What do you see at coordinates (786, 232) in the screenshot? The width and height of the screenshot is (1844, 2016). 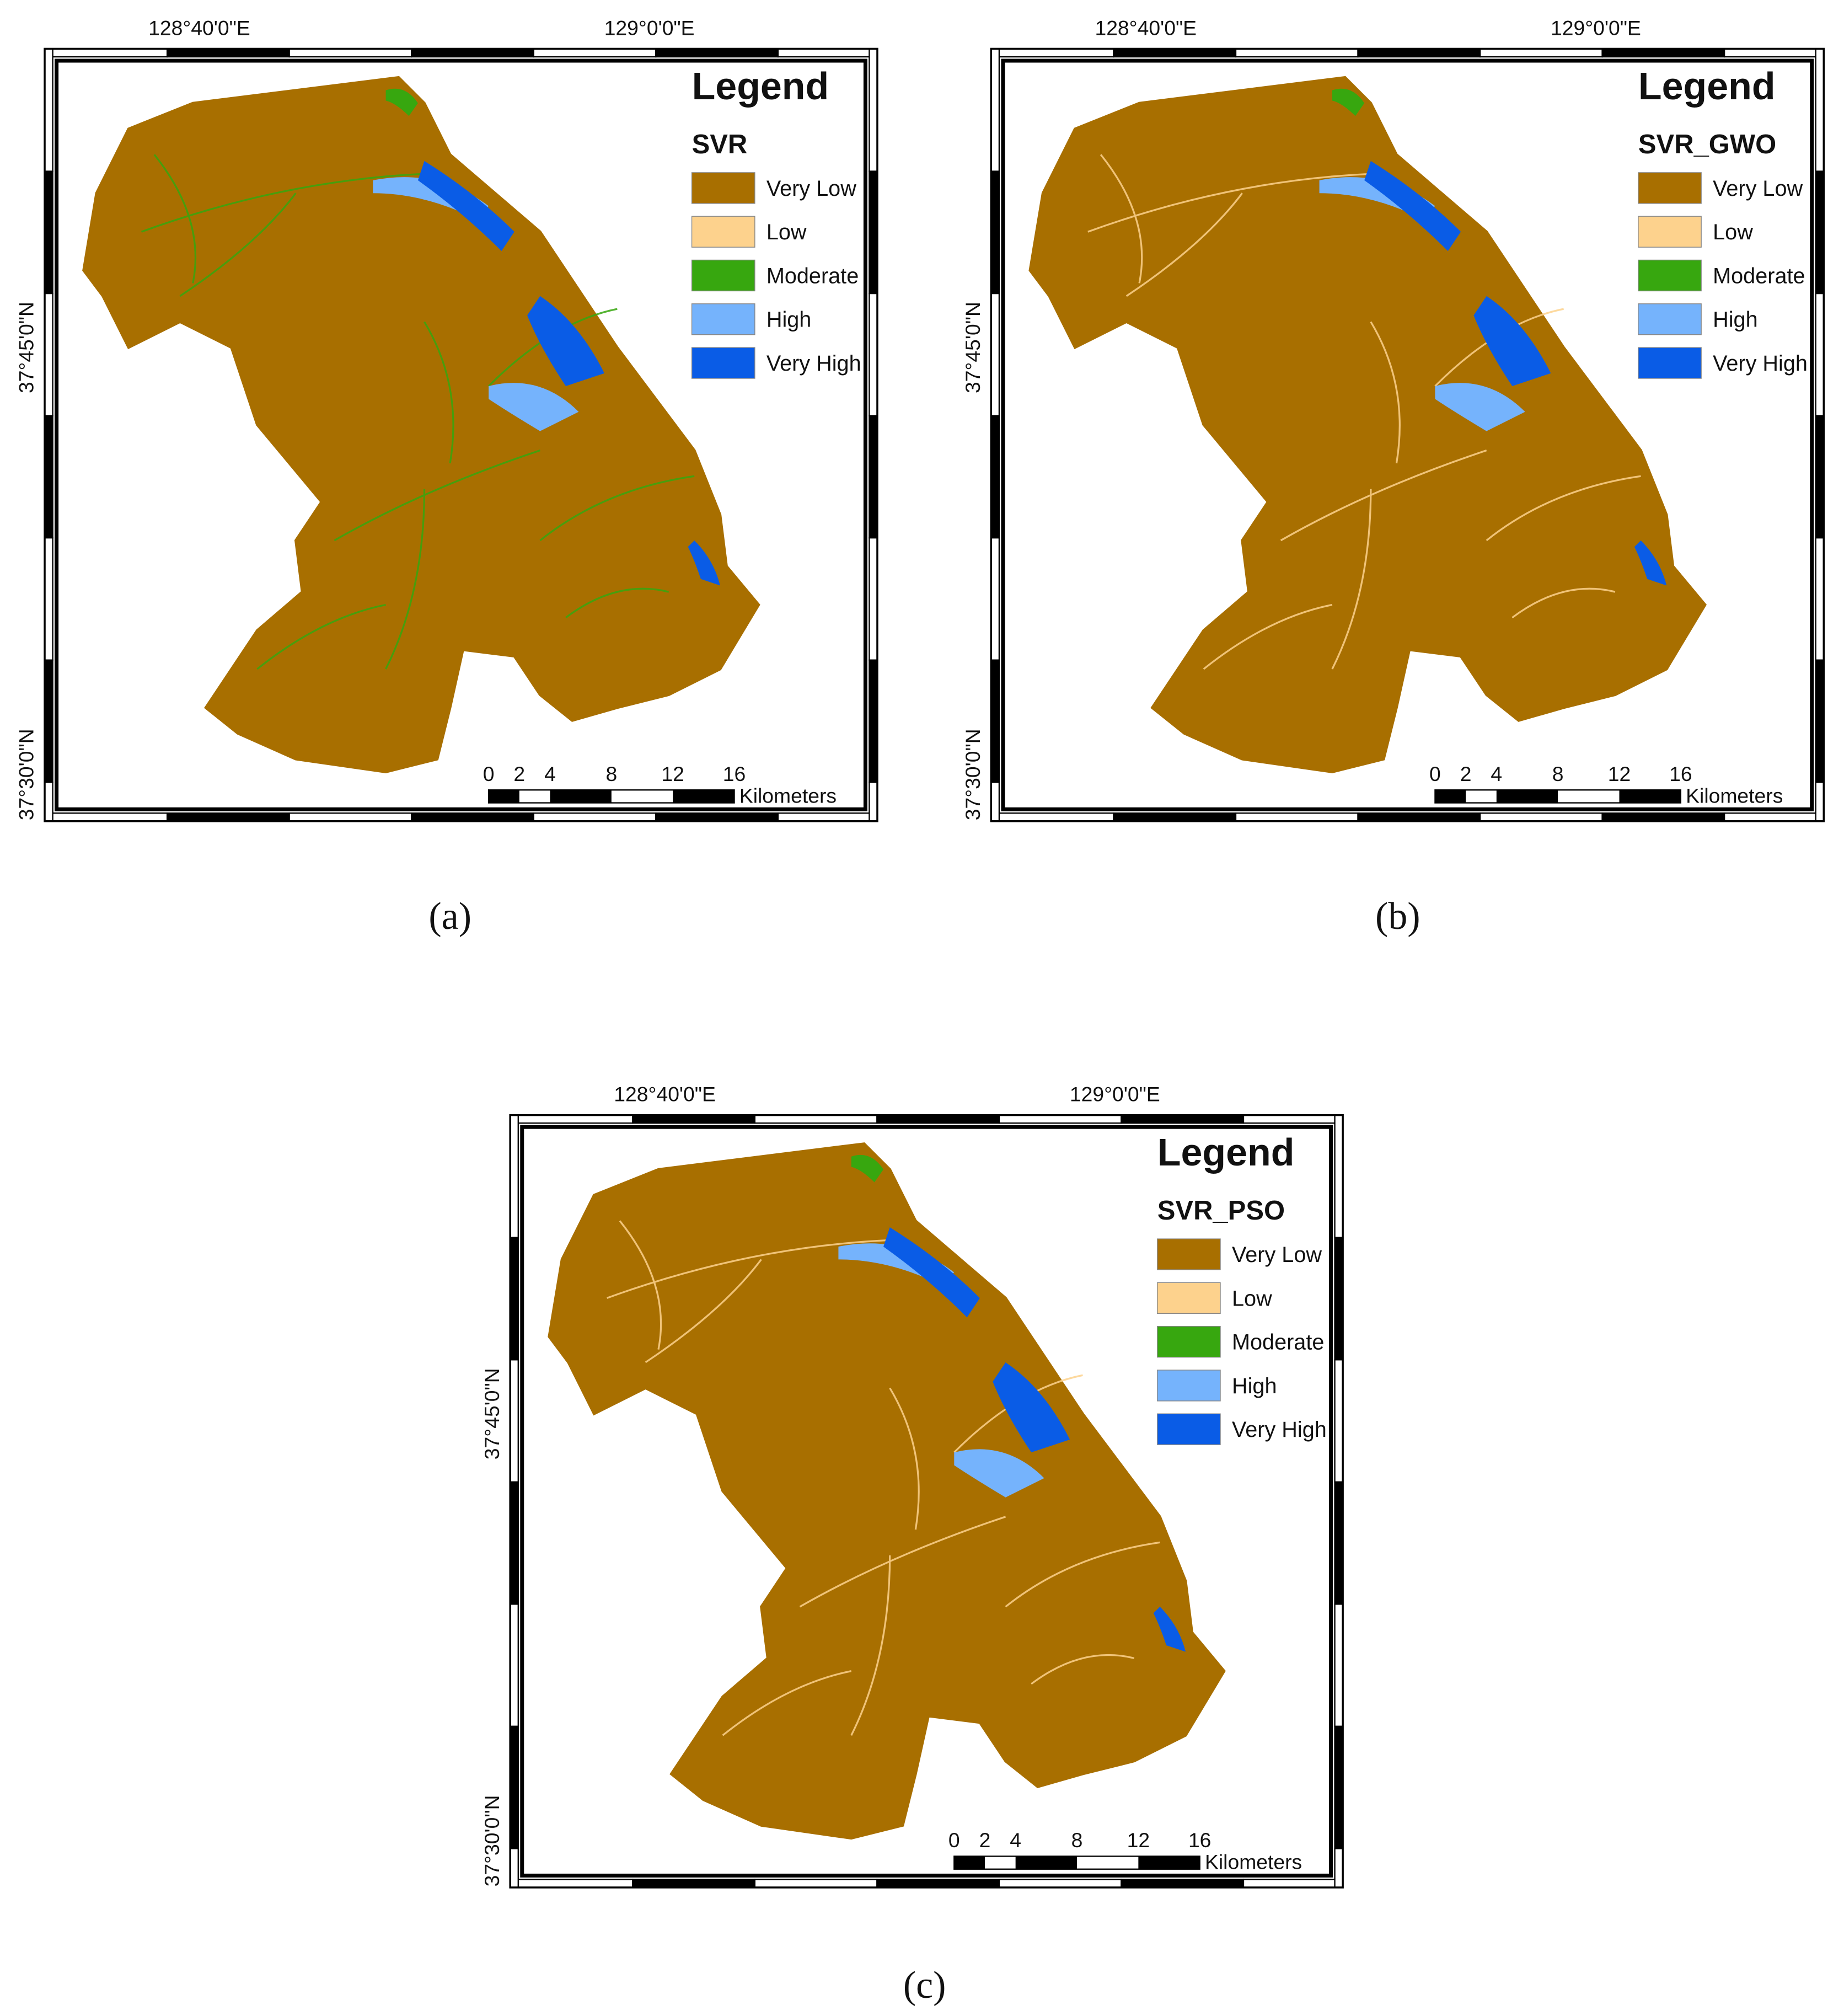 I see `legend-label: Low` at bounding box center [786, 232].